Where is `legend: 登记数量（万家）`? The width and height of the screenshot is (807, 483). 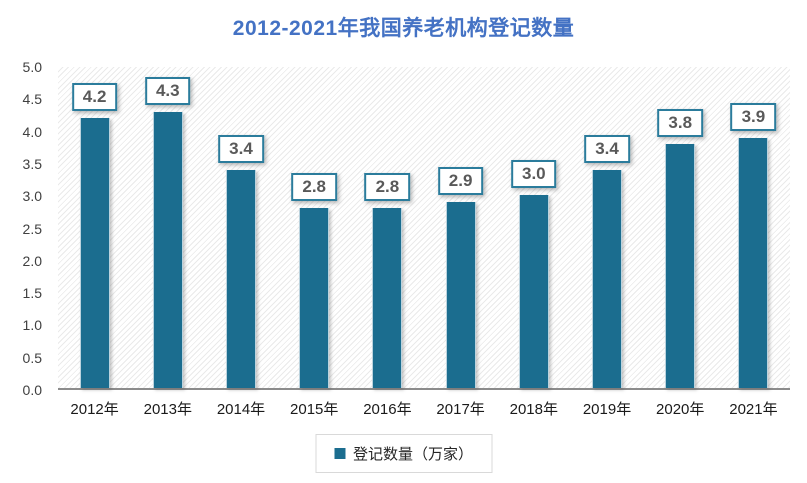
legend: 登记数量（万家） is located at coordinates (403, 453).